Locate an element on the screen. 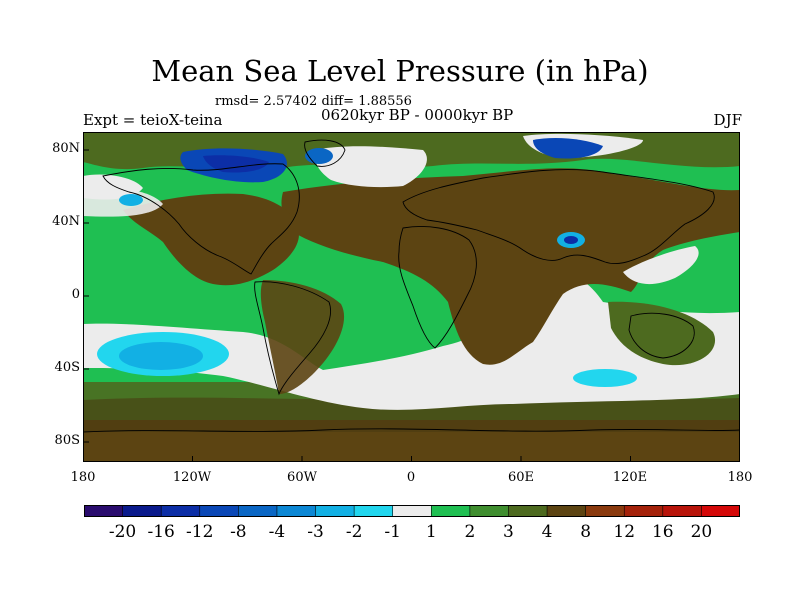 This screenshot has height=600, width=800. lat-label-40s: 40S is located at coordinates (67, 367).